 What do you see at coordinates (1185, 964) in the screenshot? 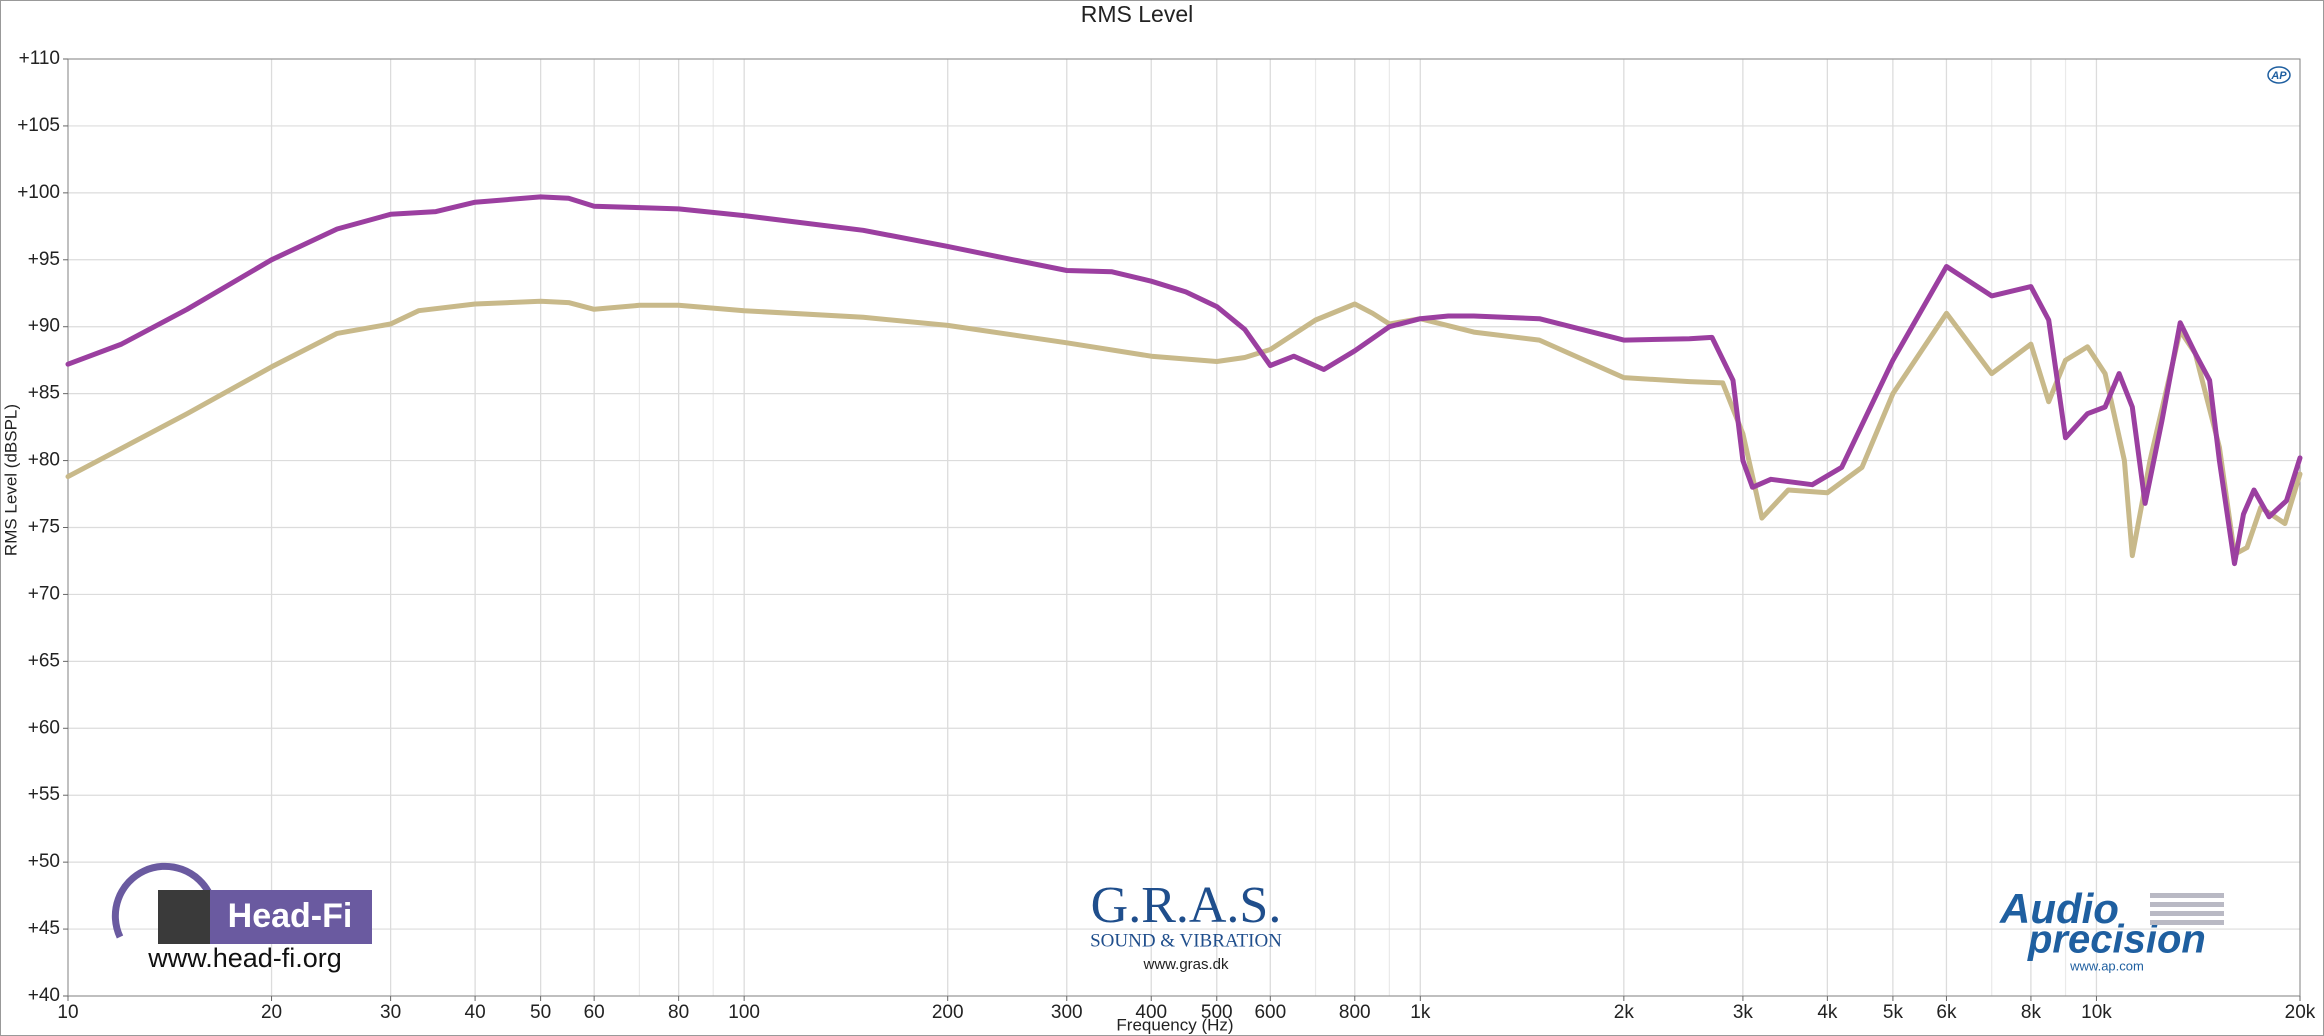
I see `gras-url: www.gras.dk` at bounding box center [1185, 964].